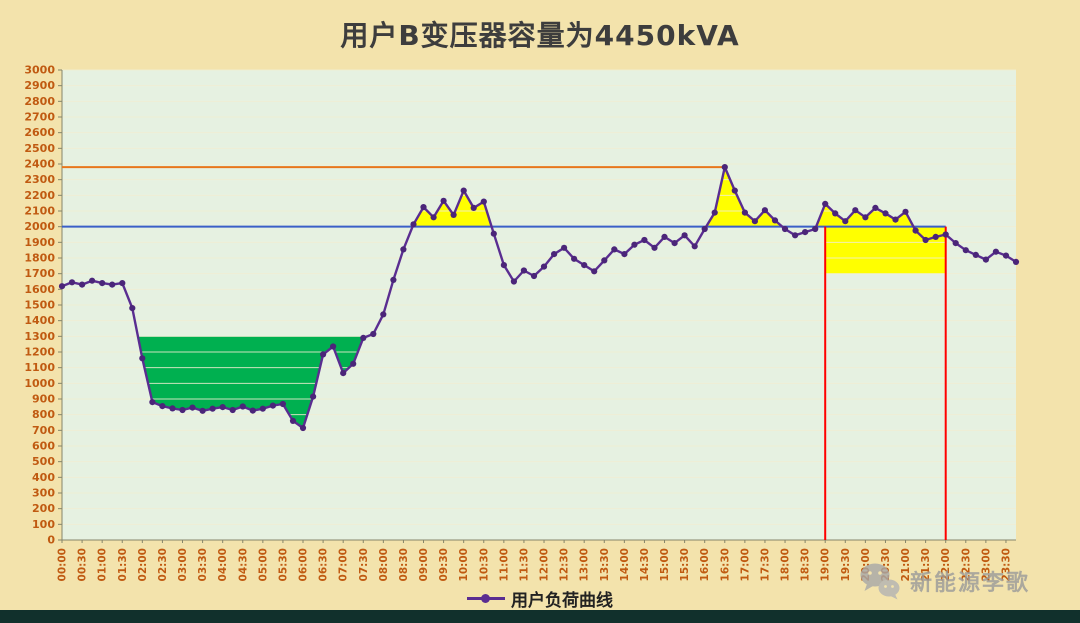 The image size is (1080, 623). I want to click on footer-bar, so click(540, 616).